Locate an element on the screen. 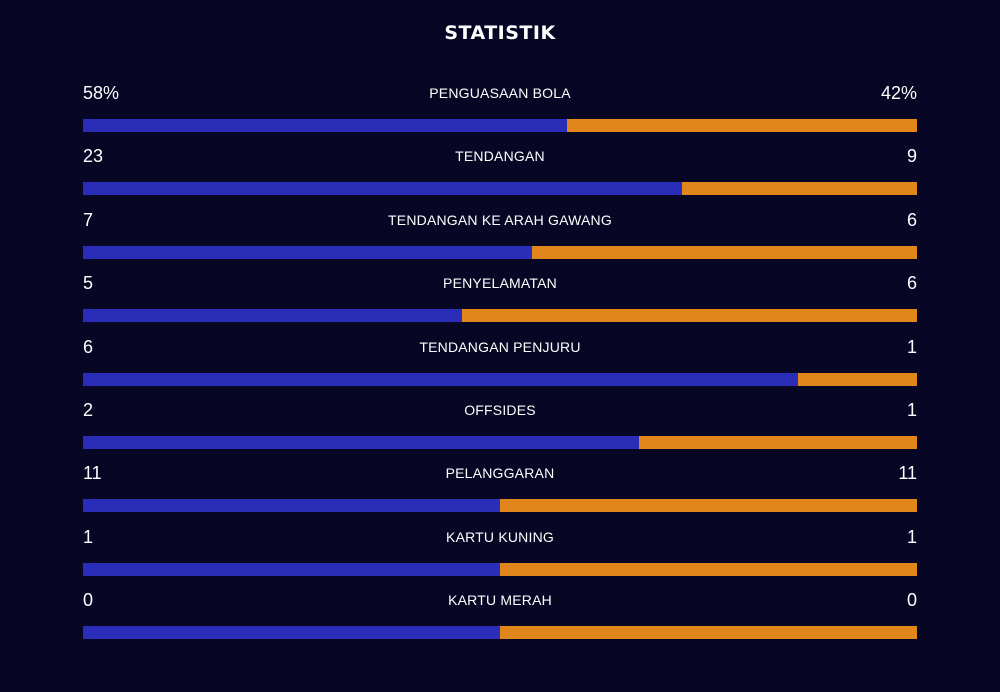  home-value: 58% is located at coordinates (101, 93).